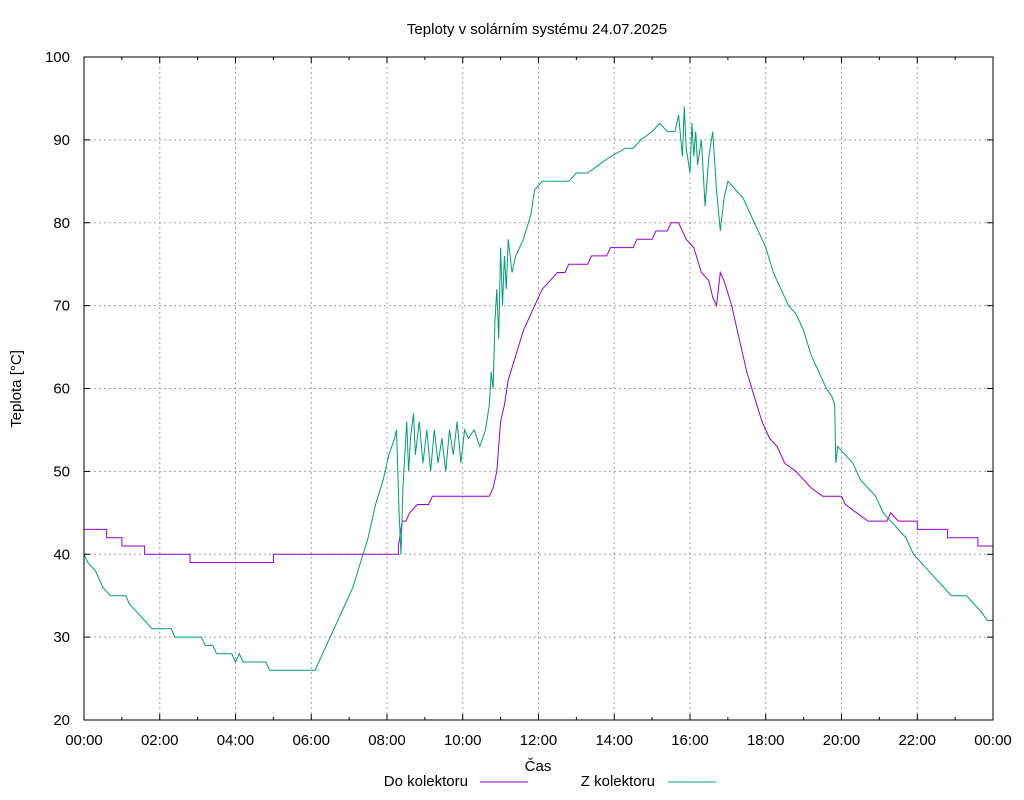 This screenshot has height=800, width=1024. What do you see at coordinates (614, 740) in the screenshot?
I see `x-tick-label: 14:00` at bounding box center [614, 740].